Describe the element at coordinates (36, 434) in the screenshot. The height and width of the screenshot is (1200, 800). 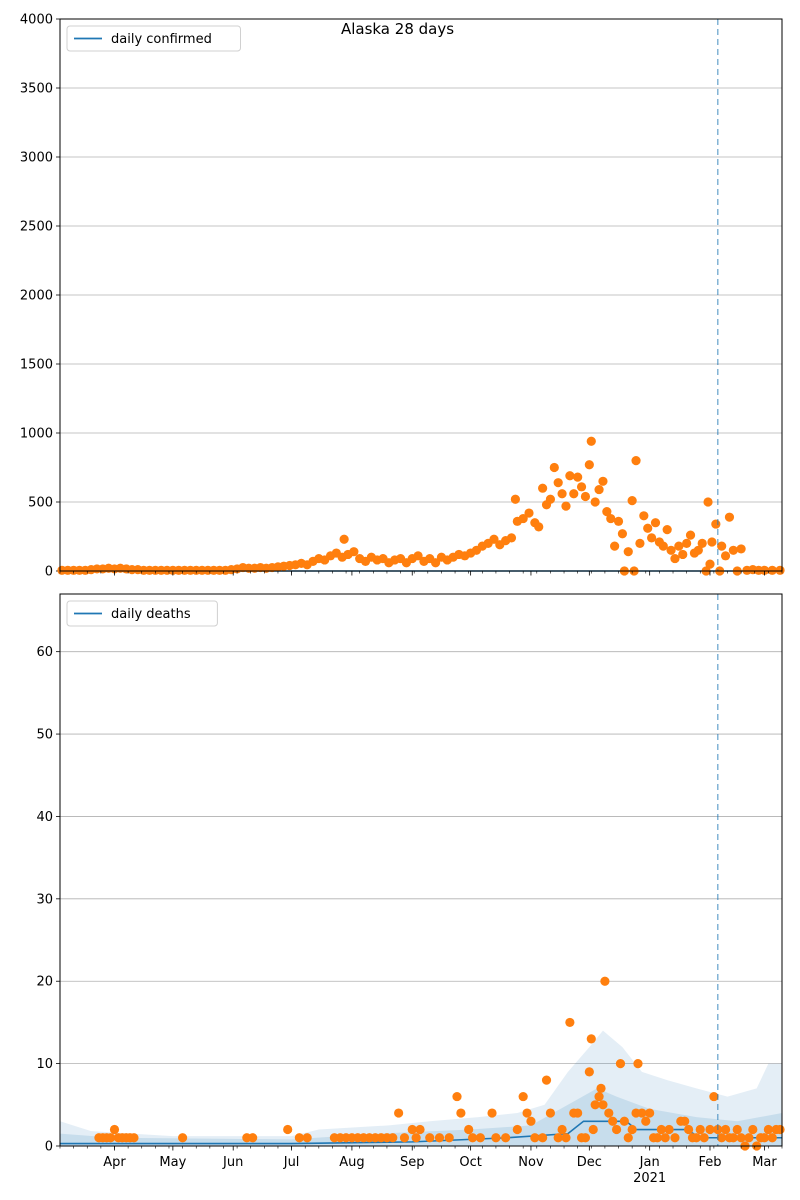
I see `y-tick-label: 1000` at that location.